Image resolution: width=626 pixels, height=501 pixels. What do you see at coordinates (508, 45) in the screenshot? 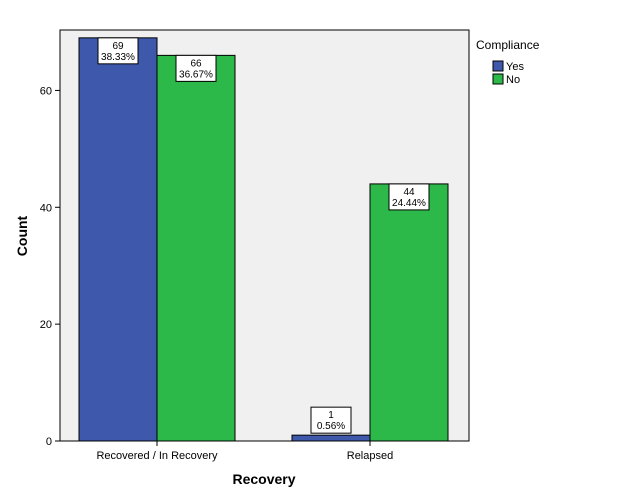
I see `legend-title: Compliance` at bounding box center [508, 45].